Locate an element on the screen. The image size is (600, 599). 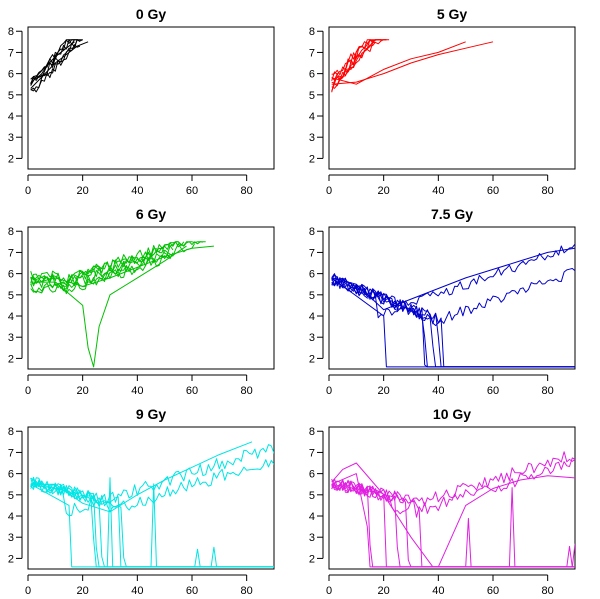
panel-title: 6 Gy is located at coordinates (151, 214).